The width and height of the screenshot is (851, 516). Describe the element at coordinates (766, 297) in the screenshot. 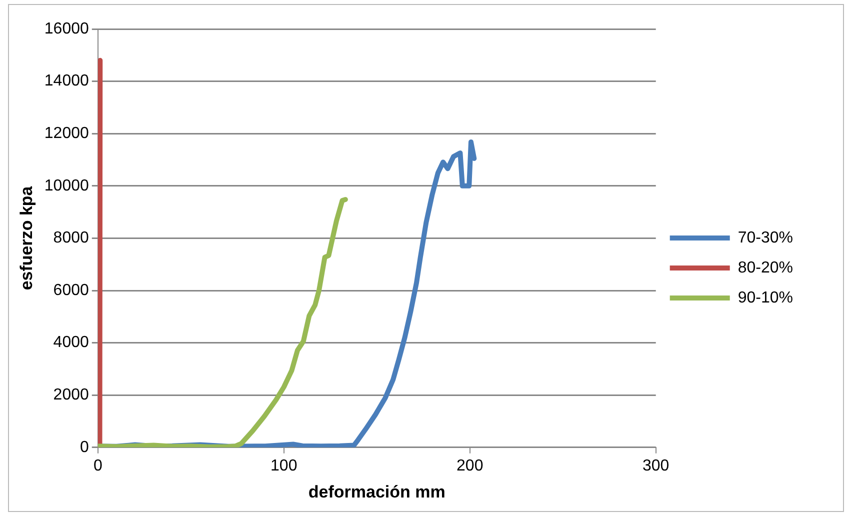

I see `legend-label: 90-10%` at that location.